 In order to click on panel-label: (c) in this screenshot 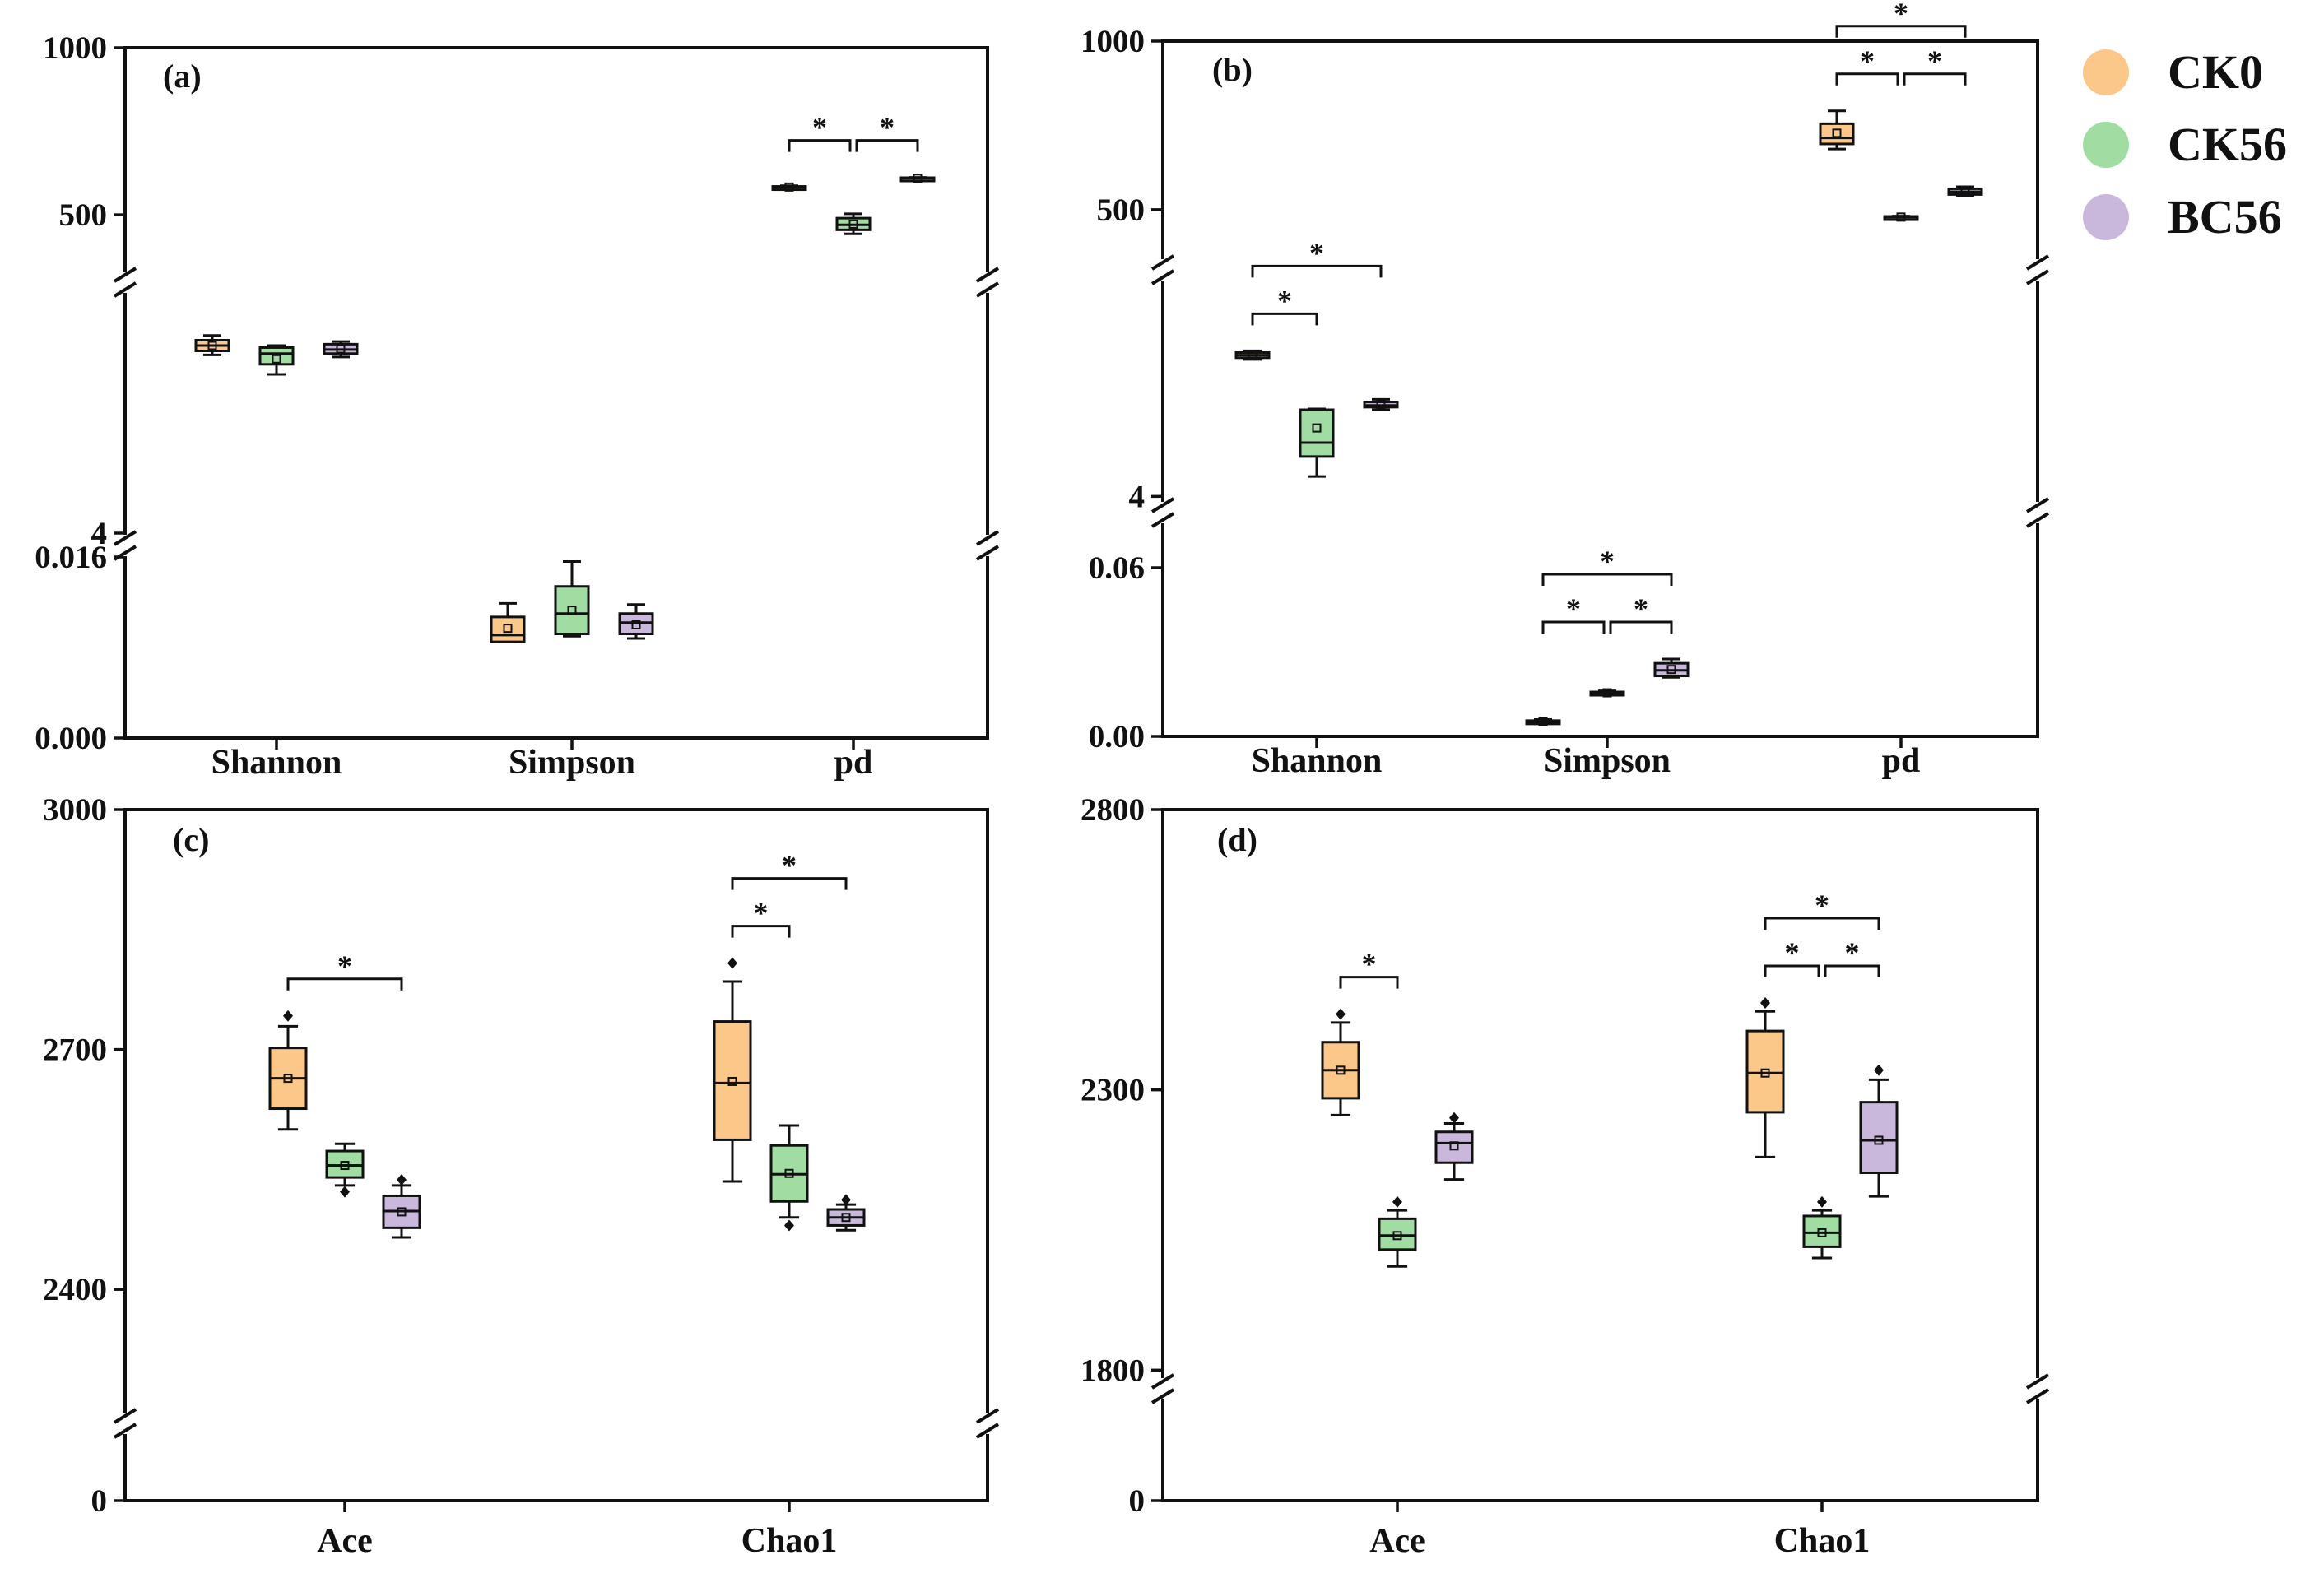, I will do `click(191, 839)`.